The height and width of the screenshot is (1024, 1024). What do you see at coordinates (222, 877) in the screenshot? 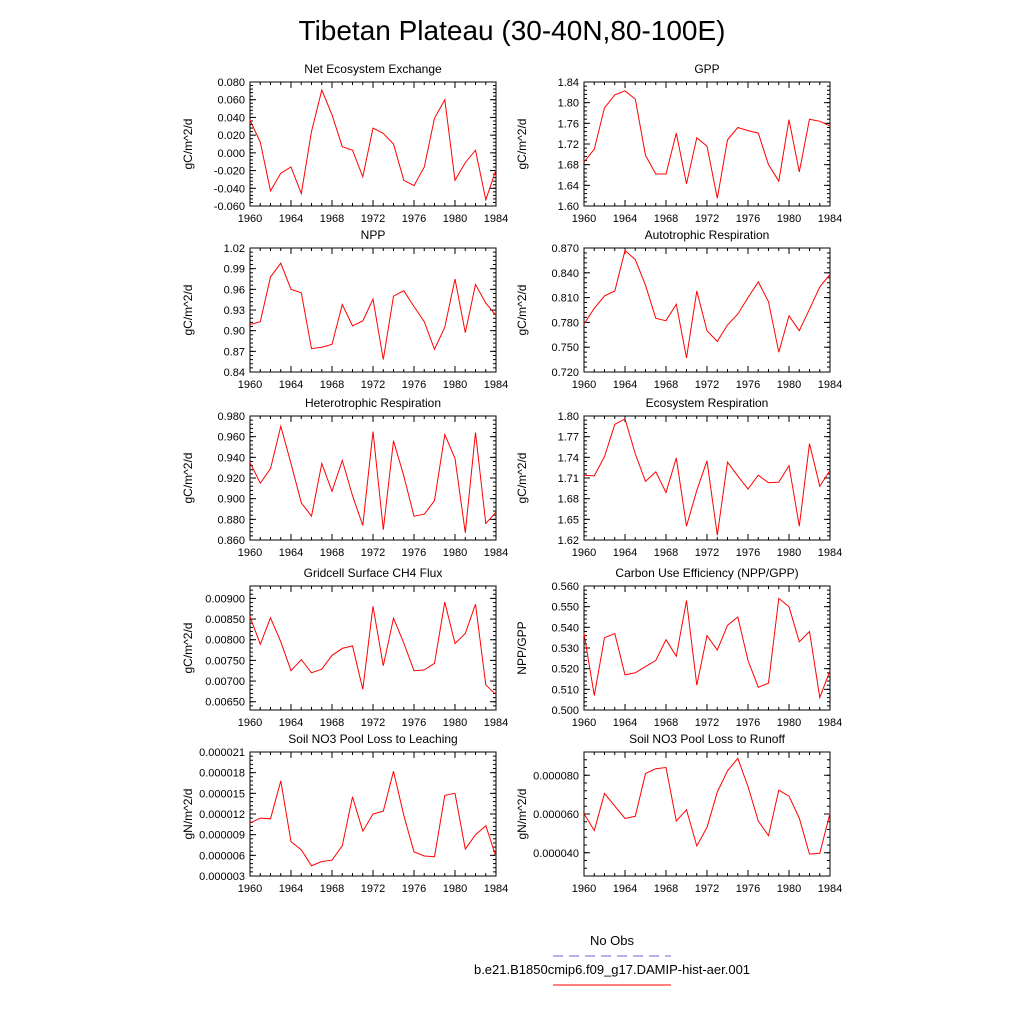
I see `y-tick-label: 0.000003` at bounding box center [222, 877].